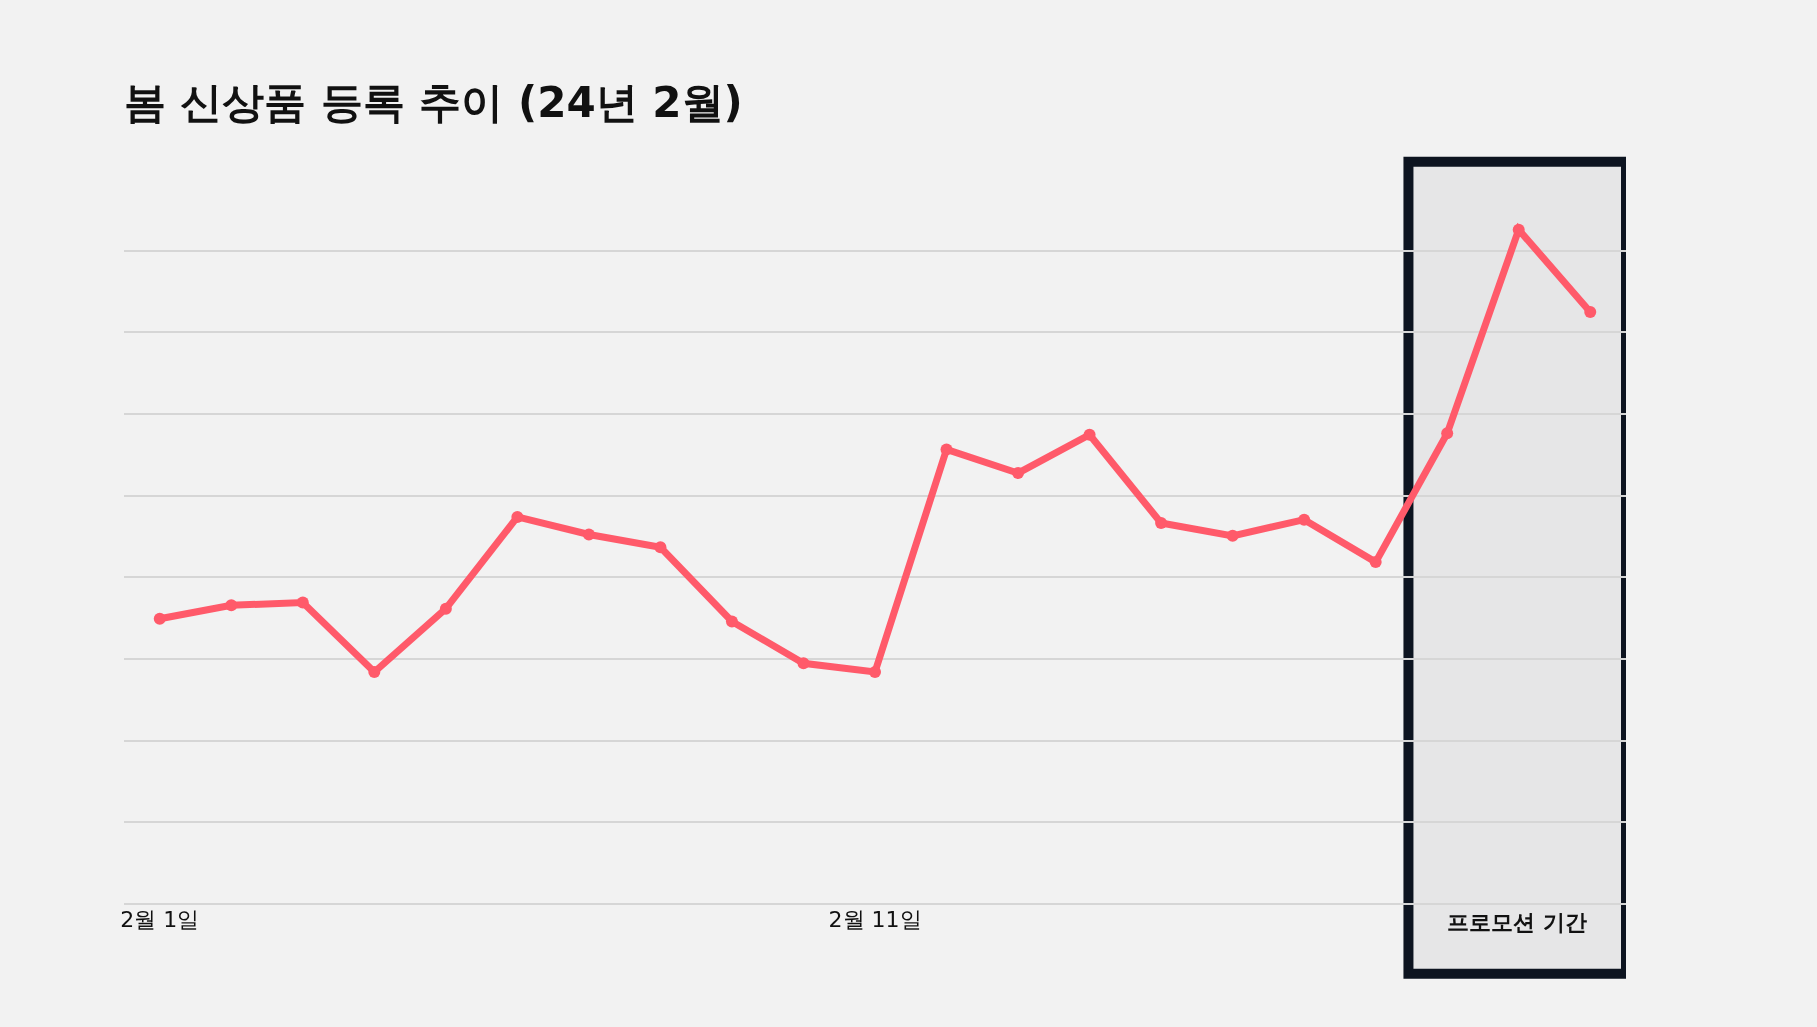 The image size is (1817, 1027). I want to click on x-tick-label: 2월 1일, so click(160, 919).